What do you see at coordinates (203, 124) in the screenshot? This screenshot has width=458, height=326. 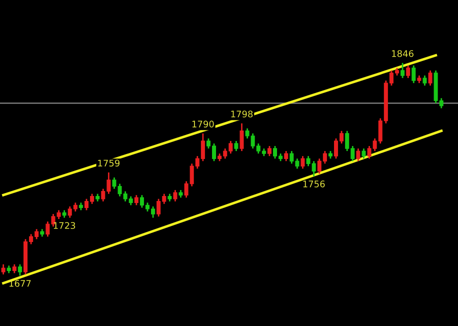 I see `annotation: 1790` at bounding box center [203, 124].